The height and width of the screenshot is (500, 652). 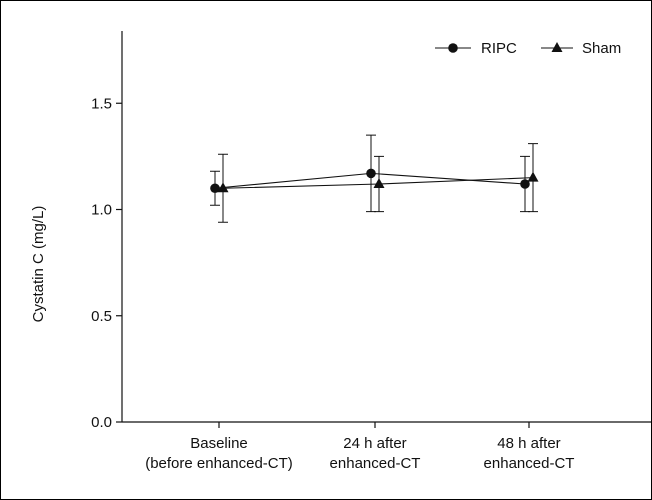 I want to click on legend-label: RIPC, so click(x=499, y=48).